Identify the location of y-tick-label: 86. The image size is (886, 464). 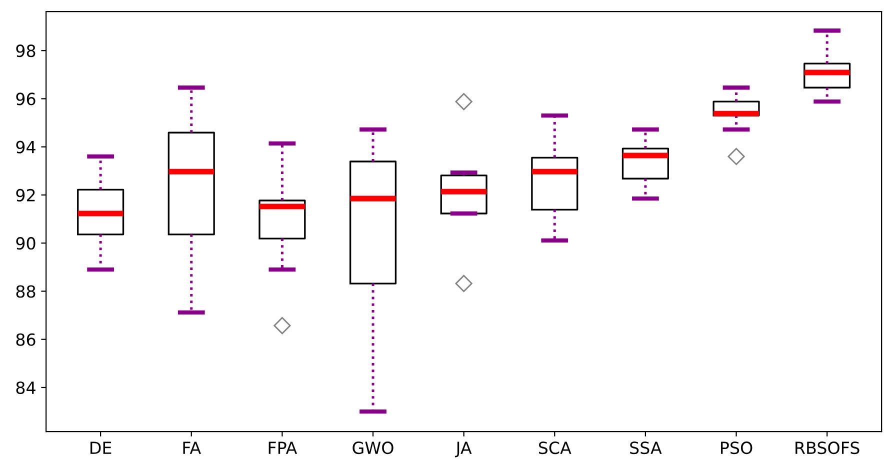
(26, 339).